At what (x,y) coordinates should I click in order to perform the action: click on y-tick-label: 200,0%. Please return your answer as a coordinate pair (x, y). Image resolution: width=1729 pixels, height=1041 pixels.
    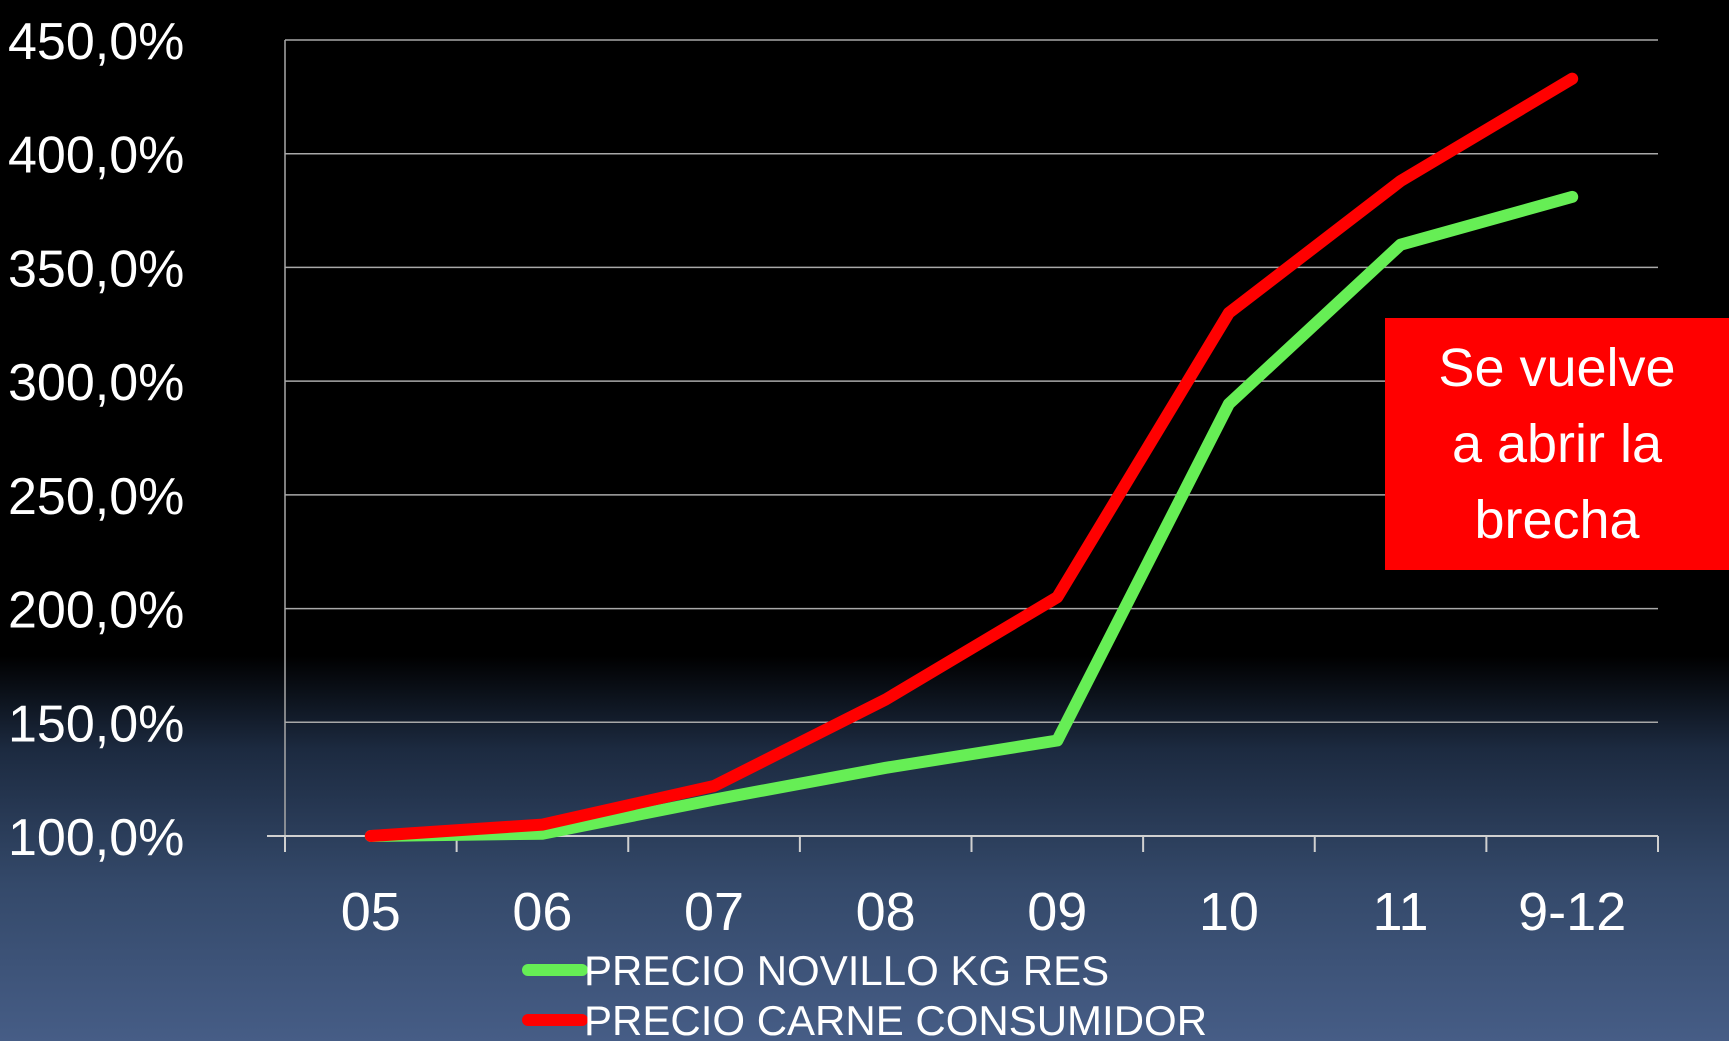
    Looking at the image, I should click on (96, 611).